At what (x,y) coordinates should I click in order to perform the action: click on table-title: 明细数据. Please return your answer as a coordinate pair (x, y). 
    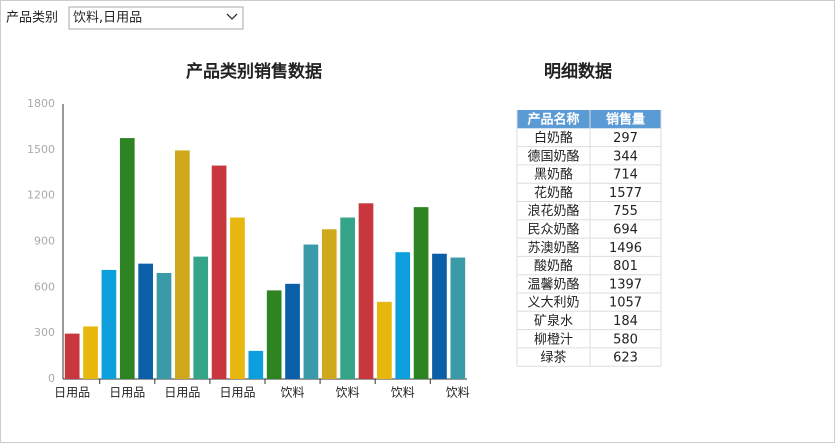
    Looking at the image, I should click on (578, 71).